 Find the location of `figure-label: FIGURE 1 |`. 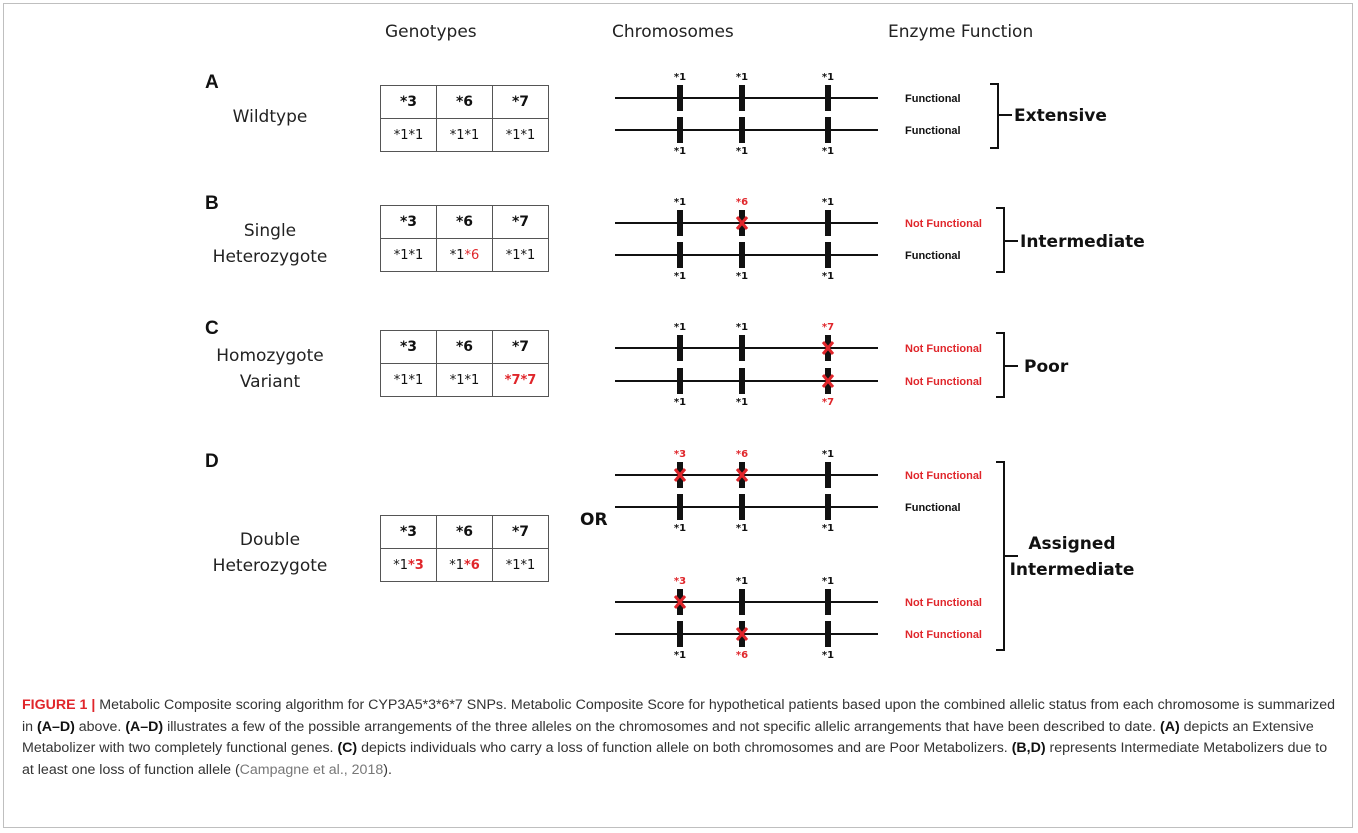

figure-label: FIGURE 1 | is located at coordinates (59, 705).